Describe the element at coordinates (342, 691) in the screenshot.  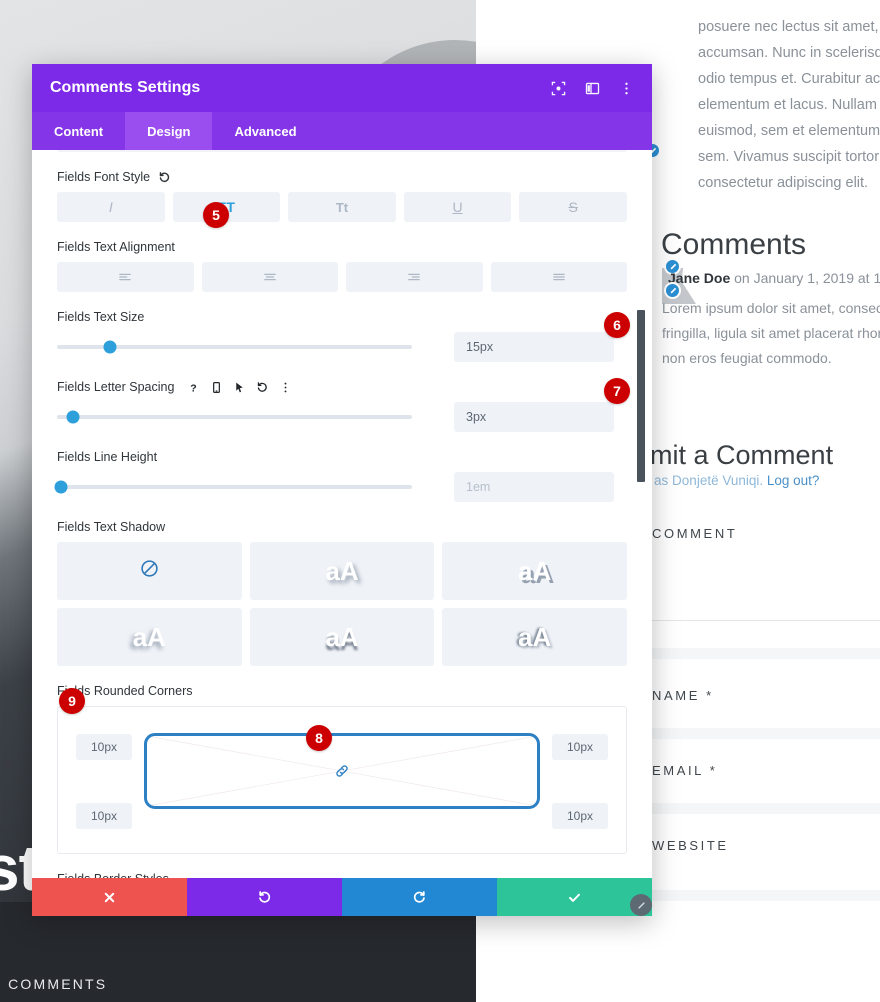
I see `section-label: Fields Rounded Corners` at that location.